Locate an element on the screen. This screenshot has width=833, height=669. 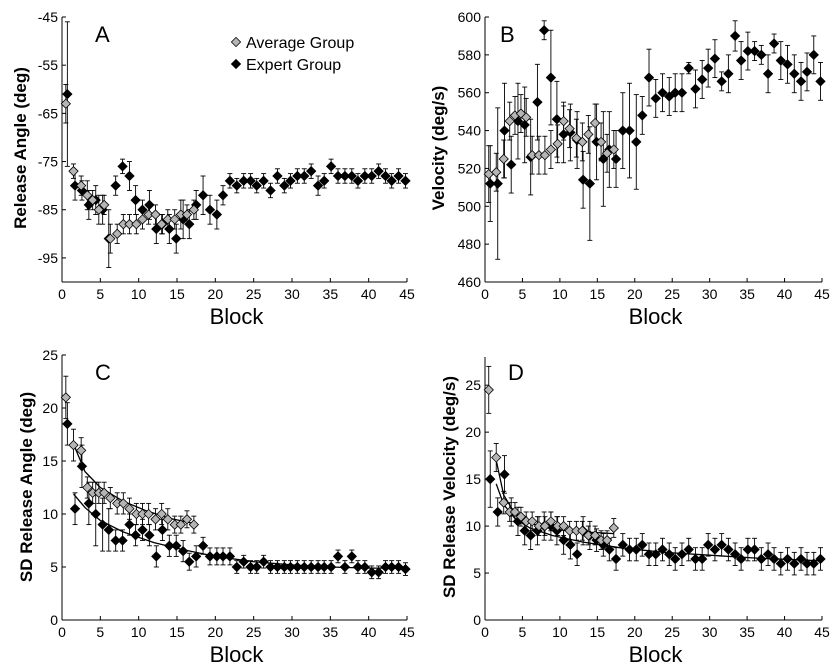
x-tick-label: 40 is located at coordinates (785, 632).